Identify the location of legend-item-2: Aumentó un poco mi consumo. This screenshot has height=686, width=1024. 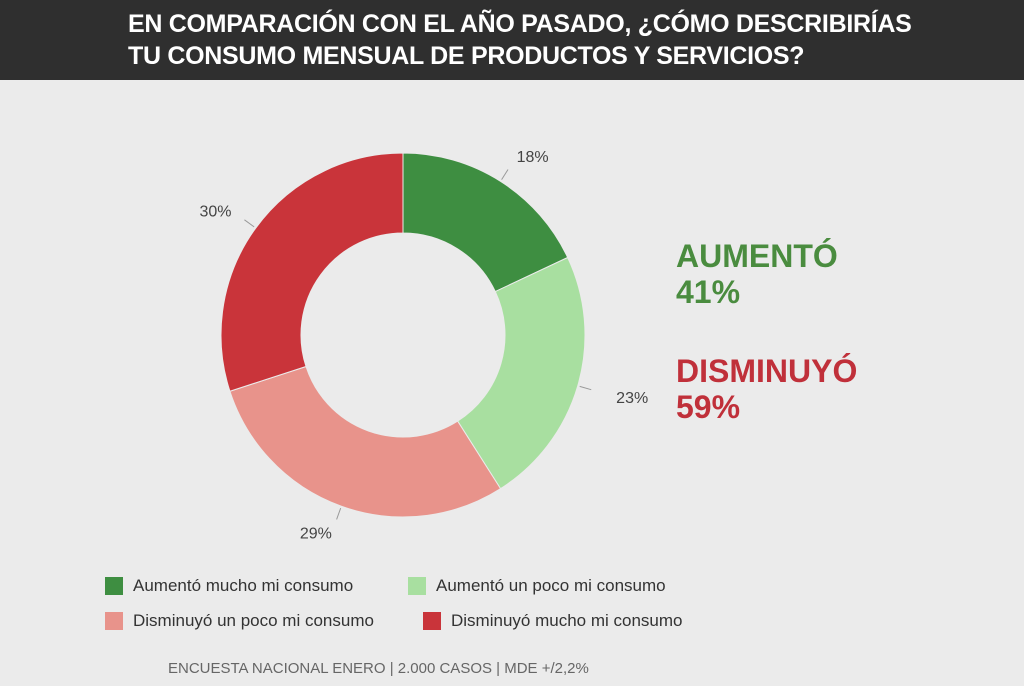
(537, 586).